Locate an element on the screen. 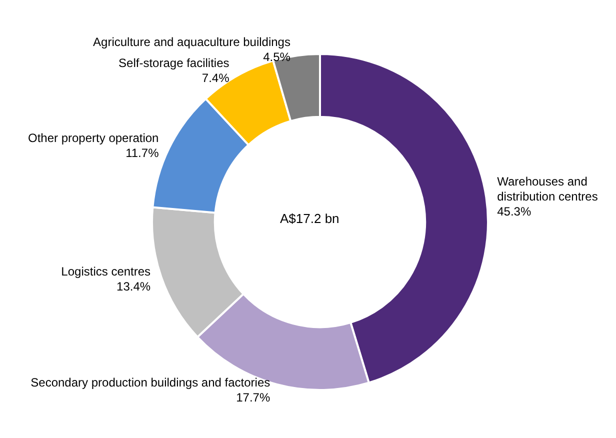 The image size is (616, 438). data-label: 7.4% is located at coordinates (216, 78).